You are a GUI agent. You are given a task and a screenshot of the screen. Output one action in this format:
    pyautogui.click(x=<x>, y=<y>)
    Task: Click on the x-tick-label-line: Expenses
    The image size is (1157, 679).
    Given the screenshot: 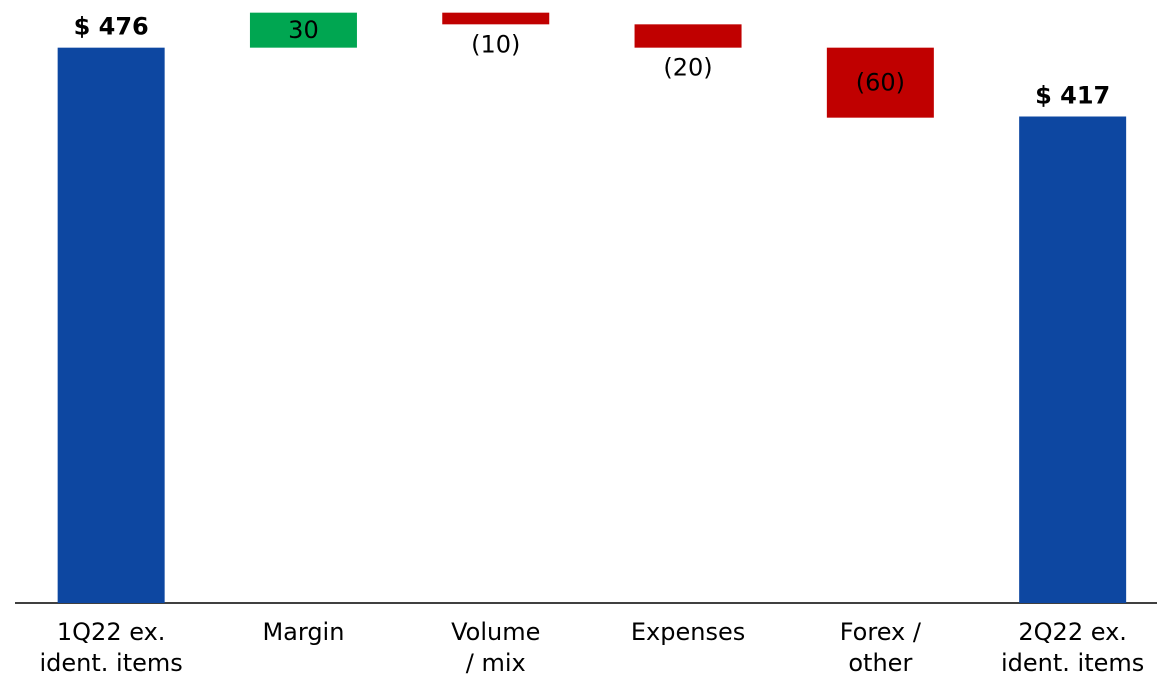 What is the action you would take?
    pyautogui.click(x=688, y=632)
    